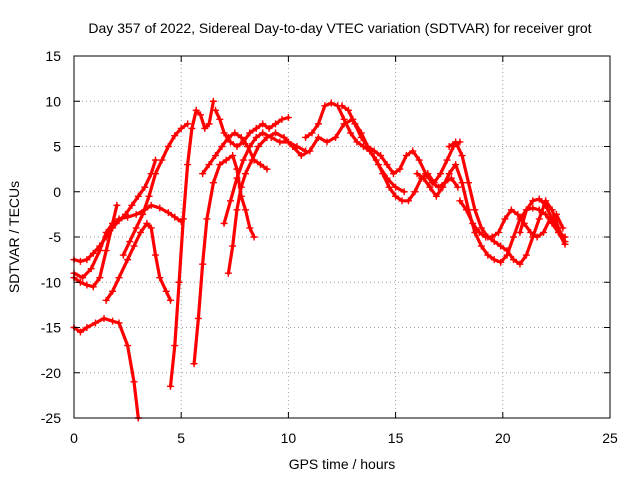 This screenshot has height=480, width=640. Describe the element at coordinates (51, 282) in the screenshot. I see `y-tick-label: -10` at that location.